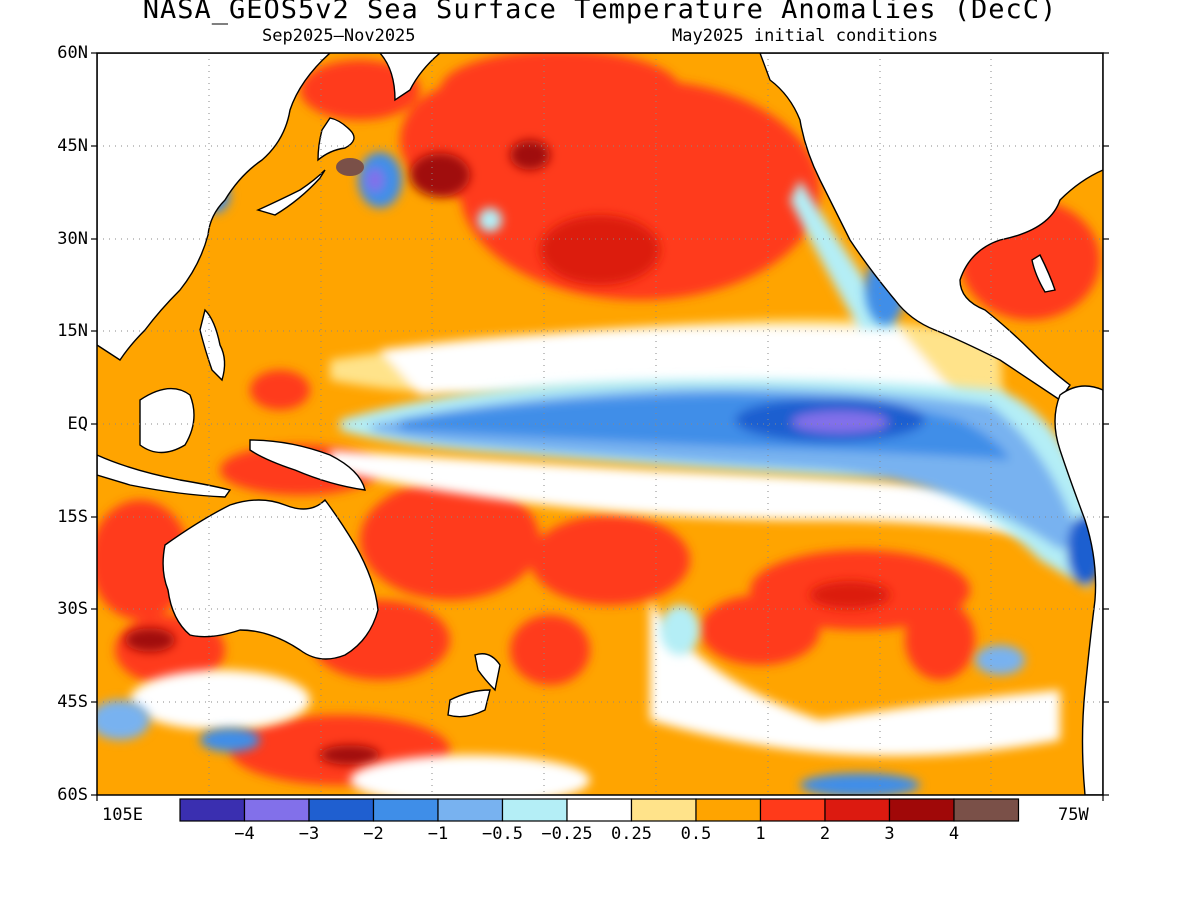 The width and height of the screenshot is (1200, 900). I want to click on colorbar-label: 3, so click(889, 834).